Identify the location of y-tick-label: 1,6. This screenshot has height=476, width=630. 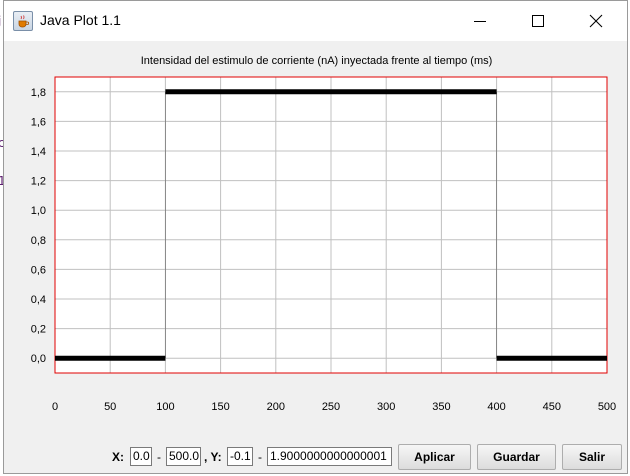
(38, 122).